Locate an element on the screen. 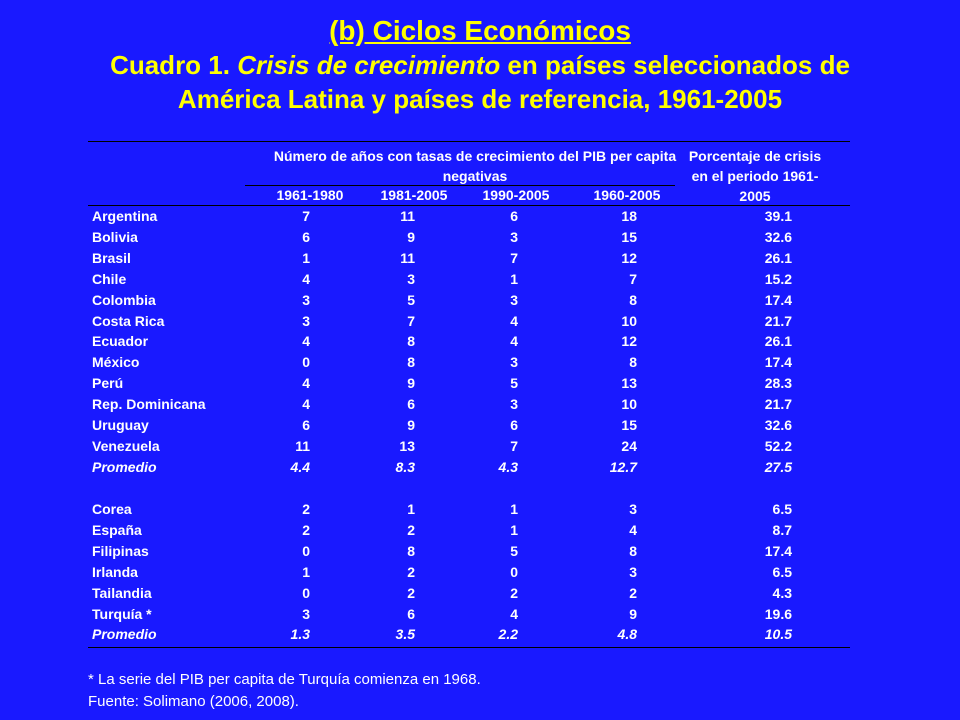  country-cell: México is located at coordinates (116, 362).